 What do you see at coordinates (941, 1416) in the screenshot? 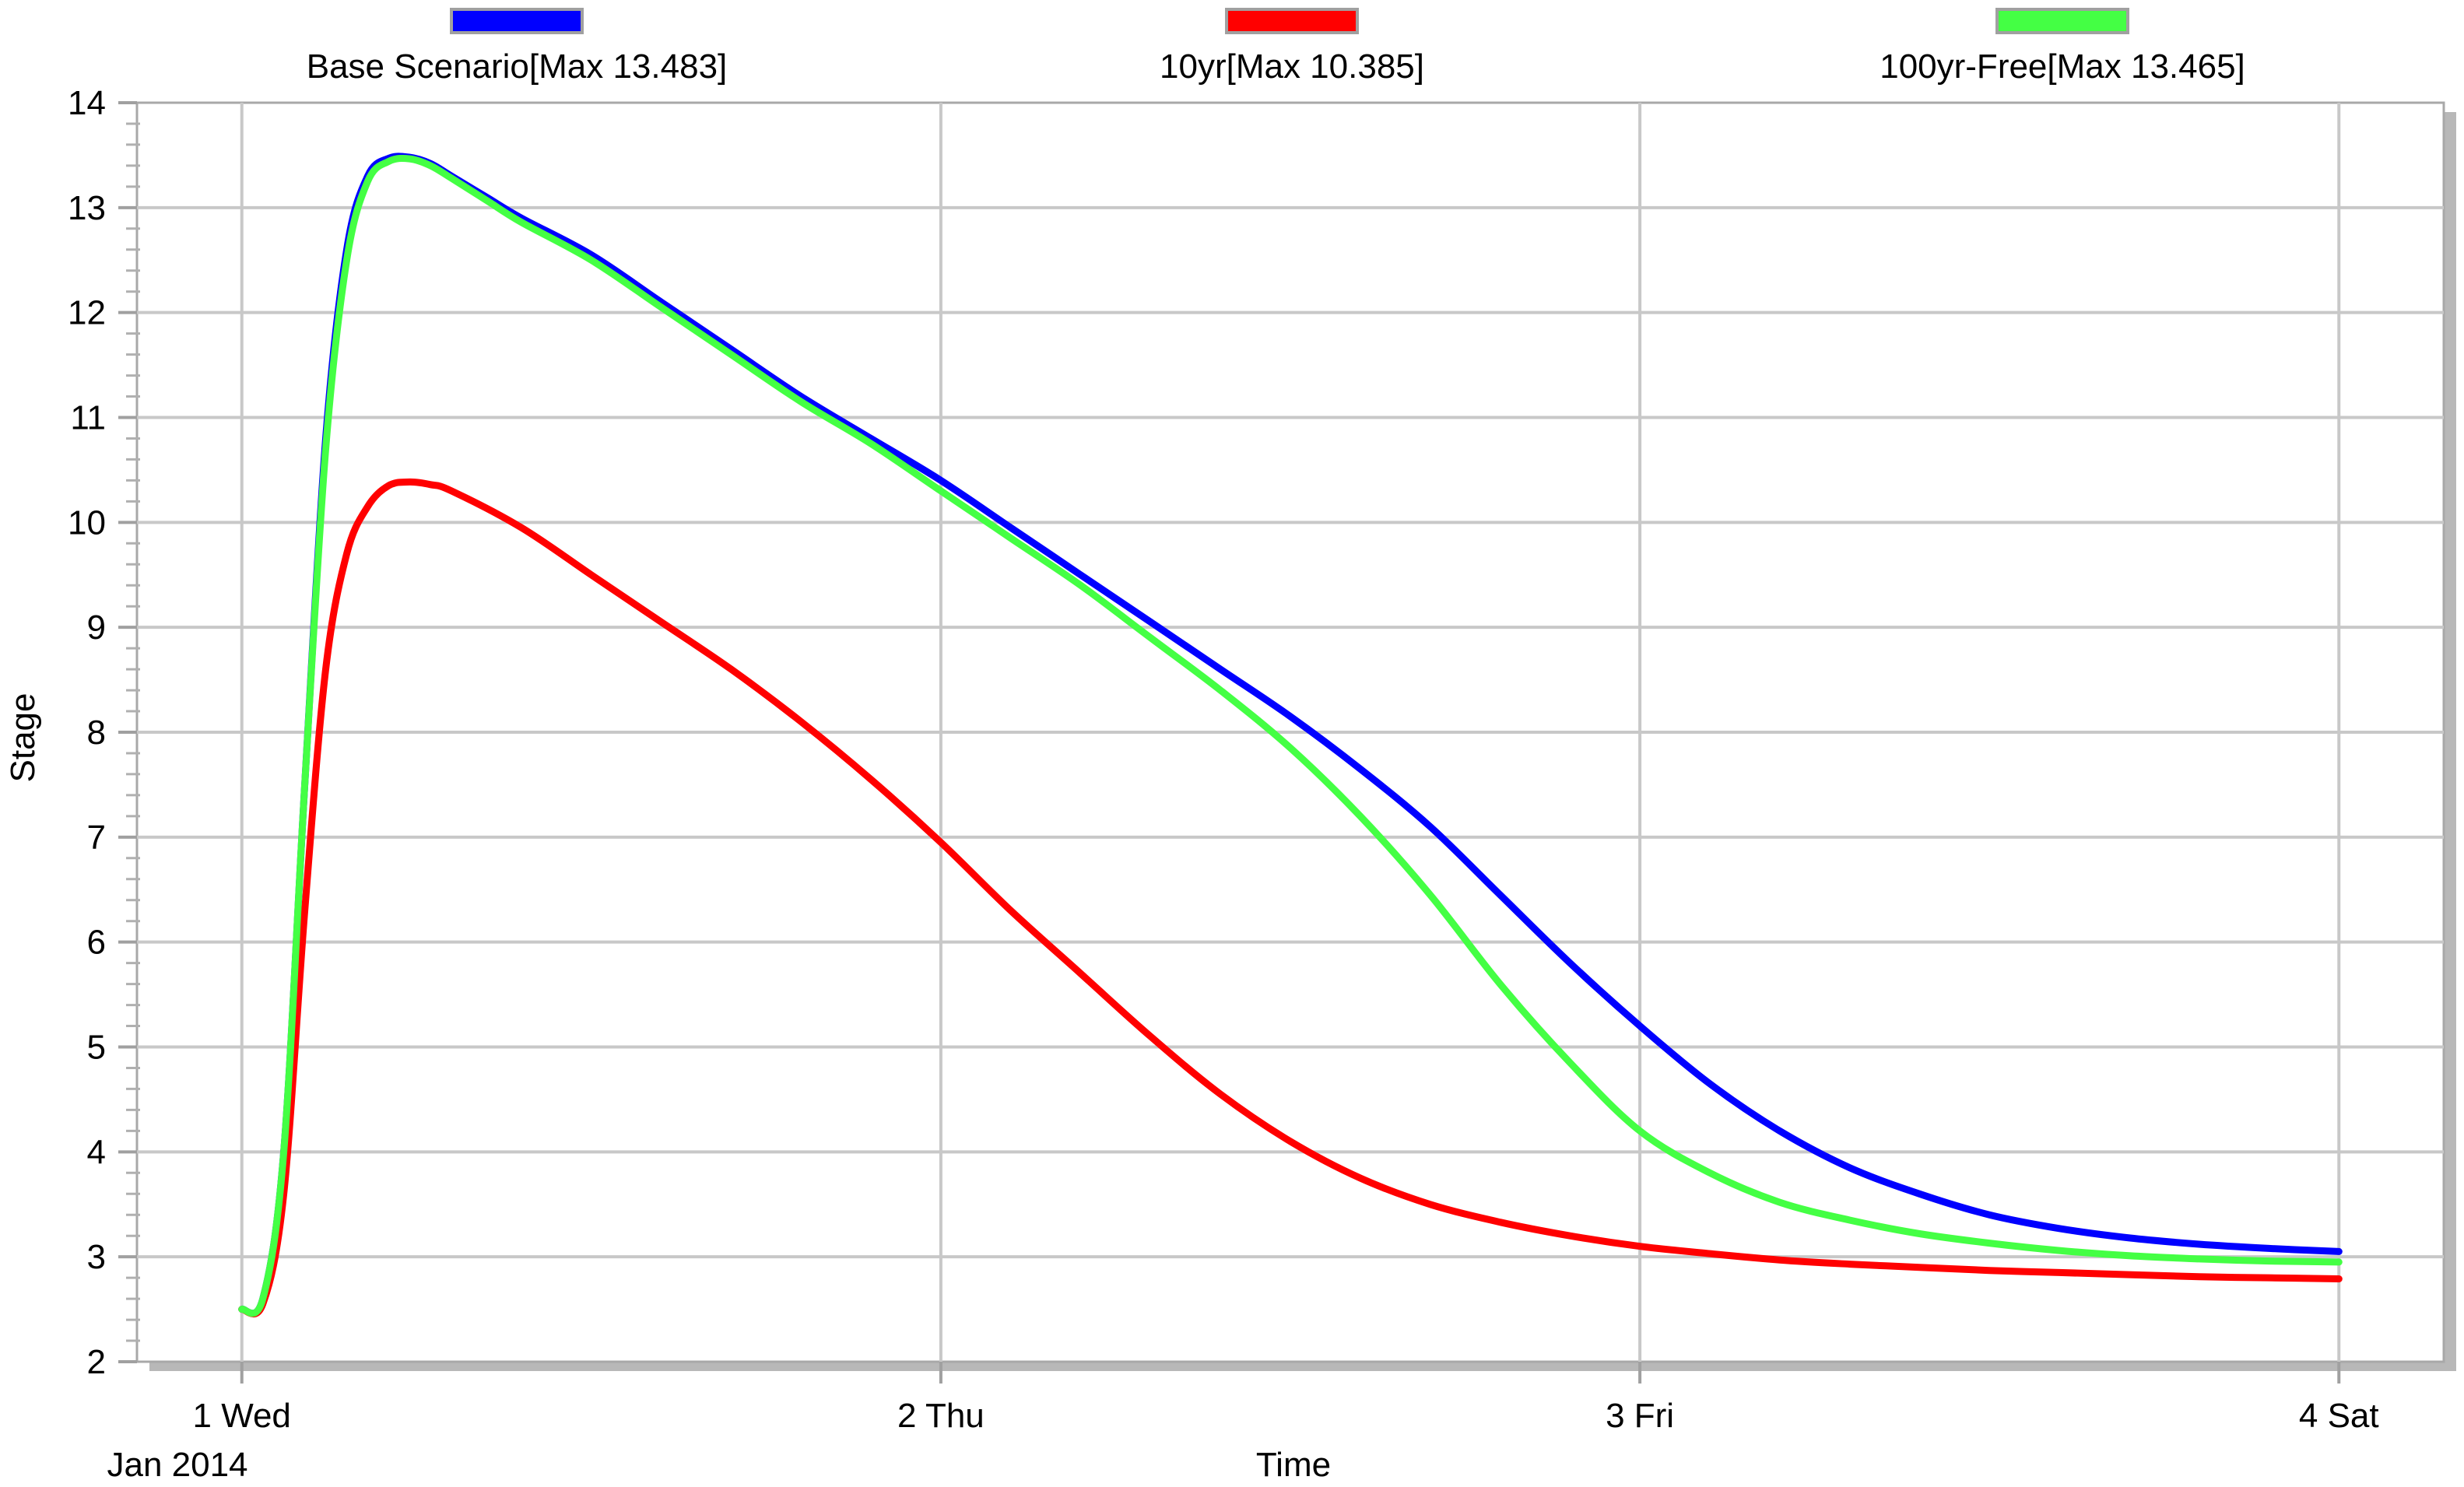
I see `x-tick-label: 2 Thu` at bounding box center [941, 1416].